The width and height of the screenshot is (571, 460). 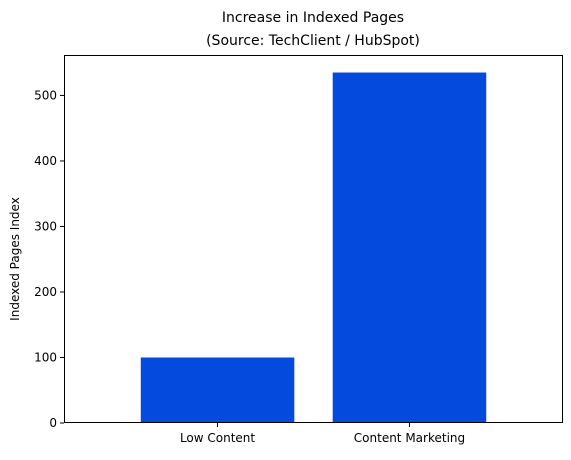 What do you see at coordinates (53, 423) in the screenshot?
I see `y-tick-label: 0` at bounding box center [53, 423].